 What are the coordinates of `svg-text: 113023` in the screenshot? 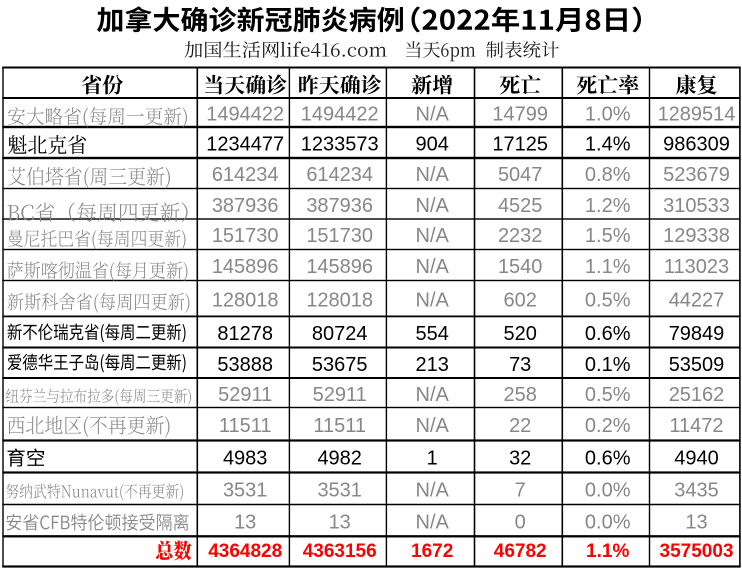 It's located at (696, 267).